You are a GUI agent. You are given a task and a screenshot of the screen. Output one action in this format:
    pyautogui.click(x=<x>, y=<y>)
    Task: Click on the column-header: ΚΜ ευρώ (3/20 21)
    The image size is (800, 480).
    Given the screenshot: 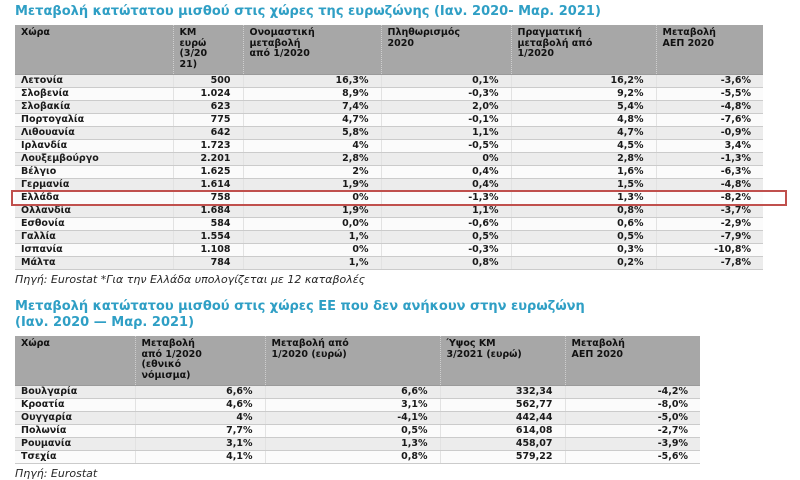 What is the action you would take?
    pyautogui.click(x=208, y=50)
    